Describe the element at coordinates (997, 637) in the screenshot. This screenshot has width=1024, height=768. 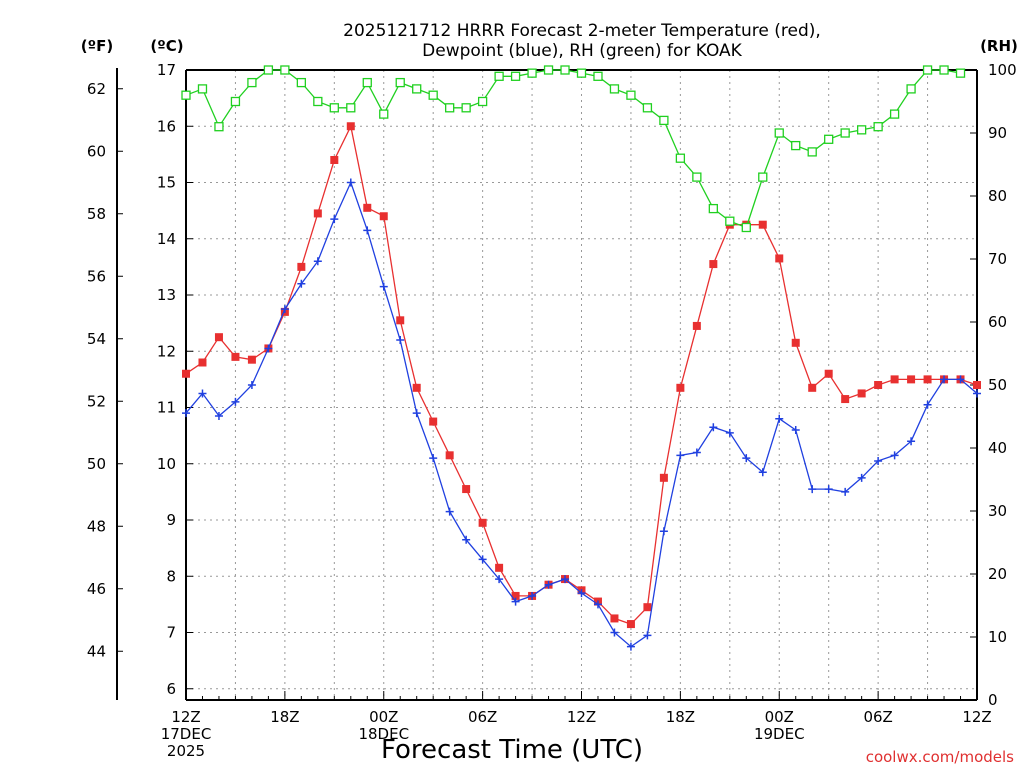
I see `rh-tick-label: 10` at that location.